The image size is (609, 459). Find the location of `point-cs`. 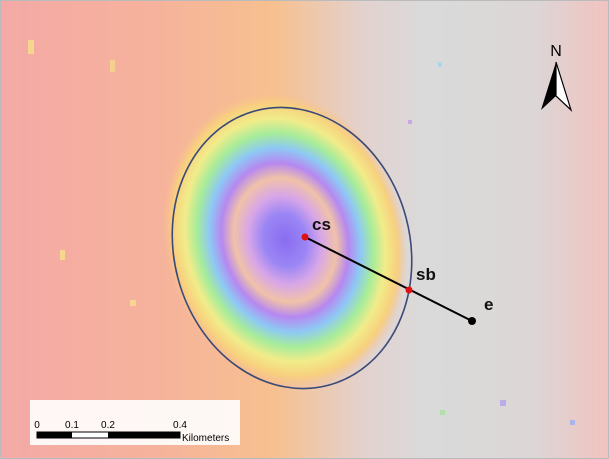

point-cs is located at coordinates (305, 237).